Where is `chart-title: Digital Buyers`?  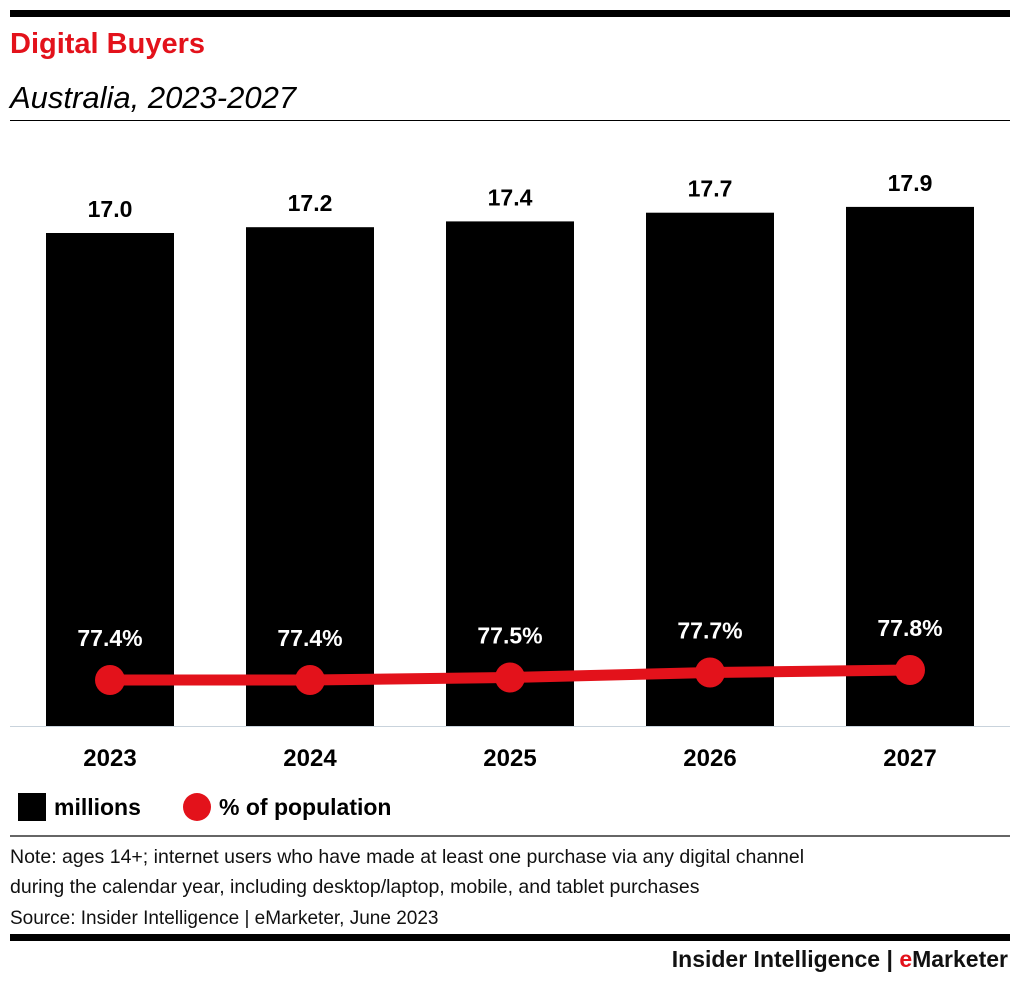 chart-title: Digital Buyers is located at coordinates (107, 44).